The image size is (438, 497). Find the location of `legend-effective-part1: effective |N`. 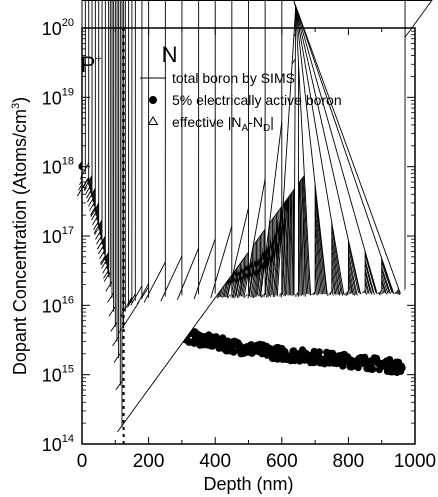

legend-effective-part1: effective |N is located at coordinates (207, 122).